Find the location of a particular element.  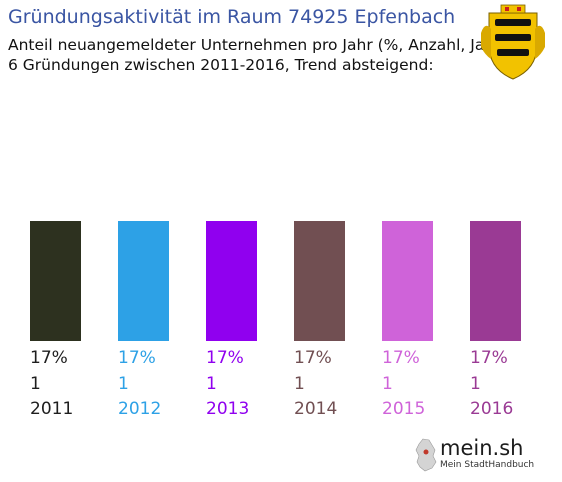

percent-label-2013: 17% is located at coordinates (225, 358).